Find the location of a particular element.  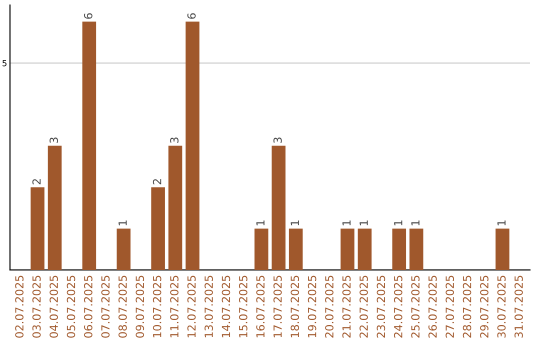

y-tick-label: 5 is located at coordinates (4, 63).